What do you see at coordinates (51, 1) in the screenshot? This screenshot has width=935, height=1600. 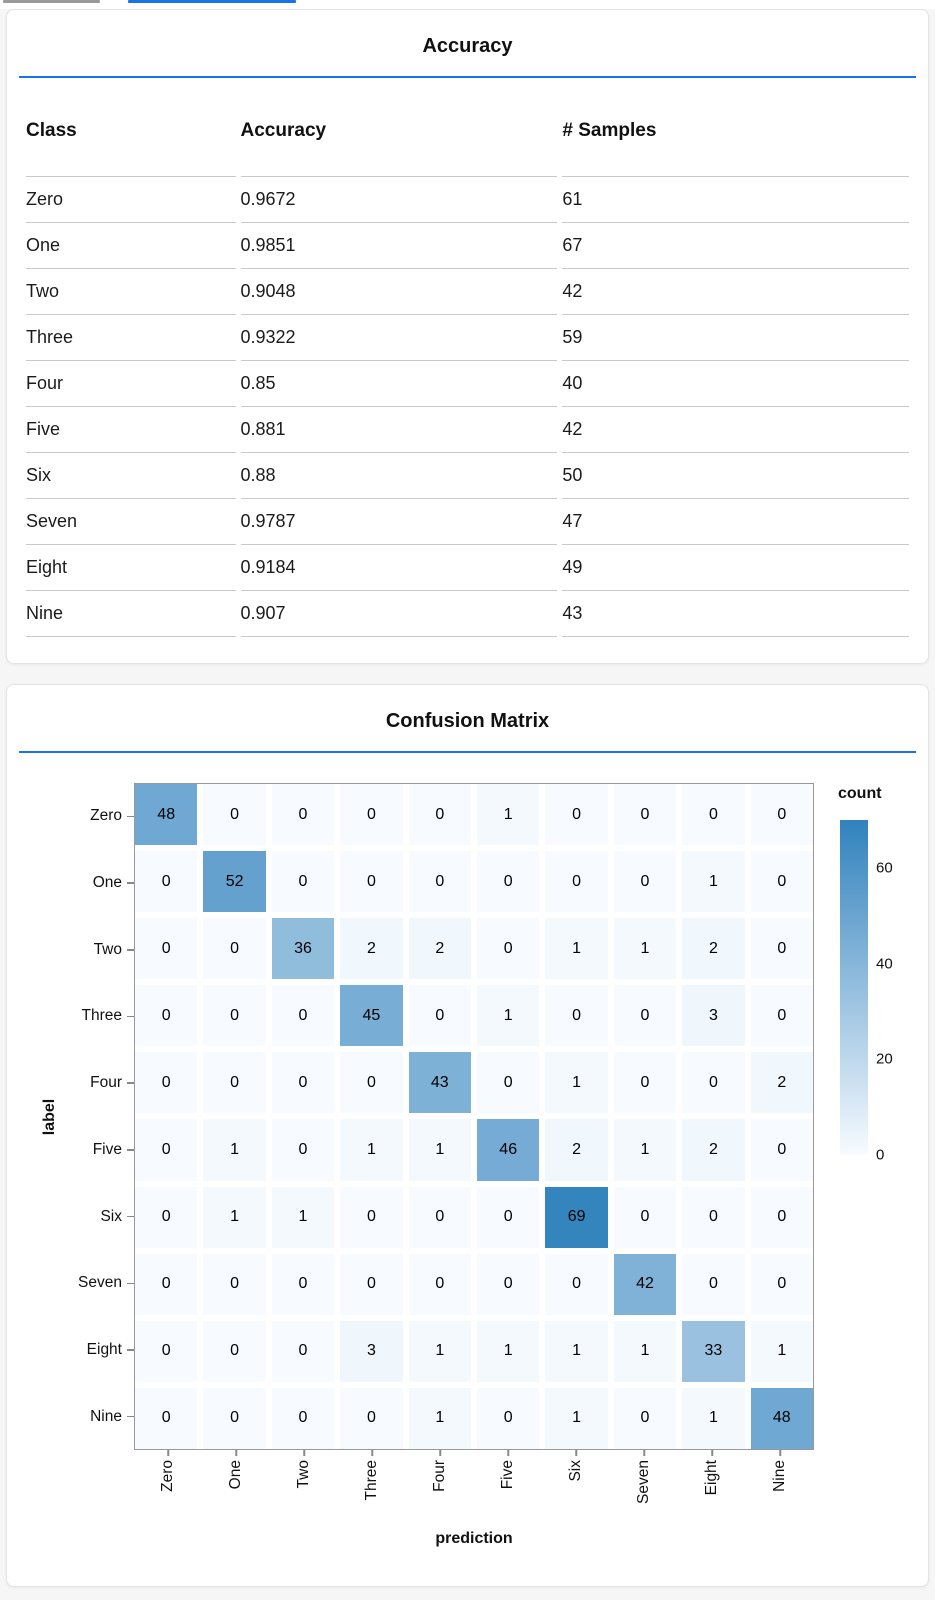 I see `tab-indicator-inactive` at bounding box center [51, 1].